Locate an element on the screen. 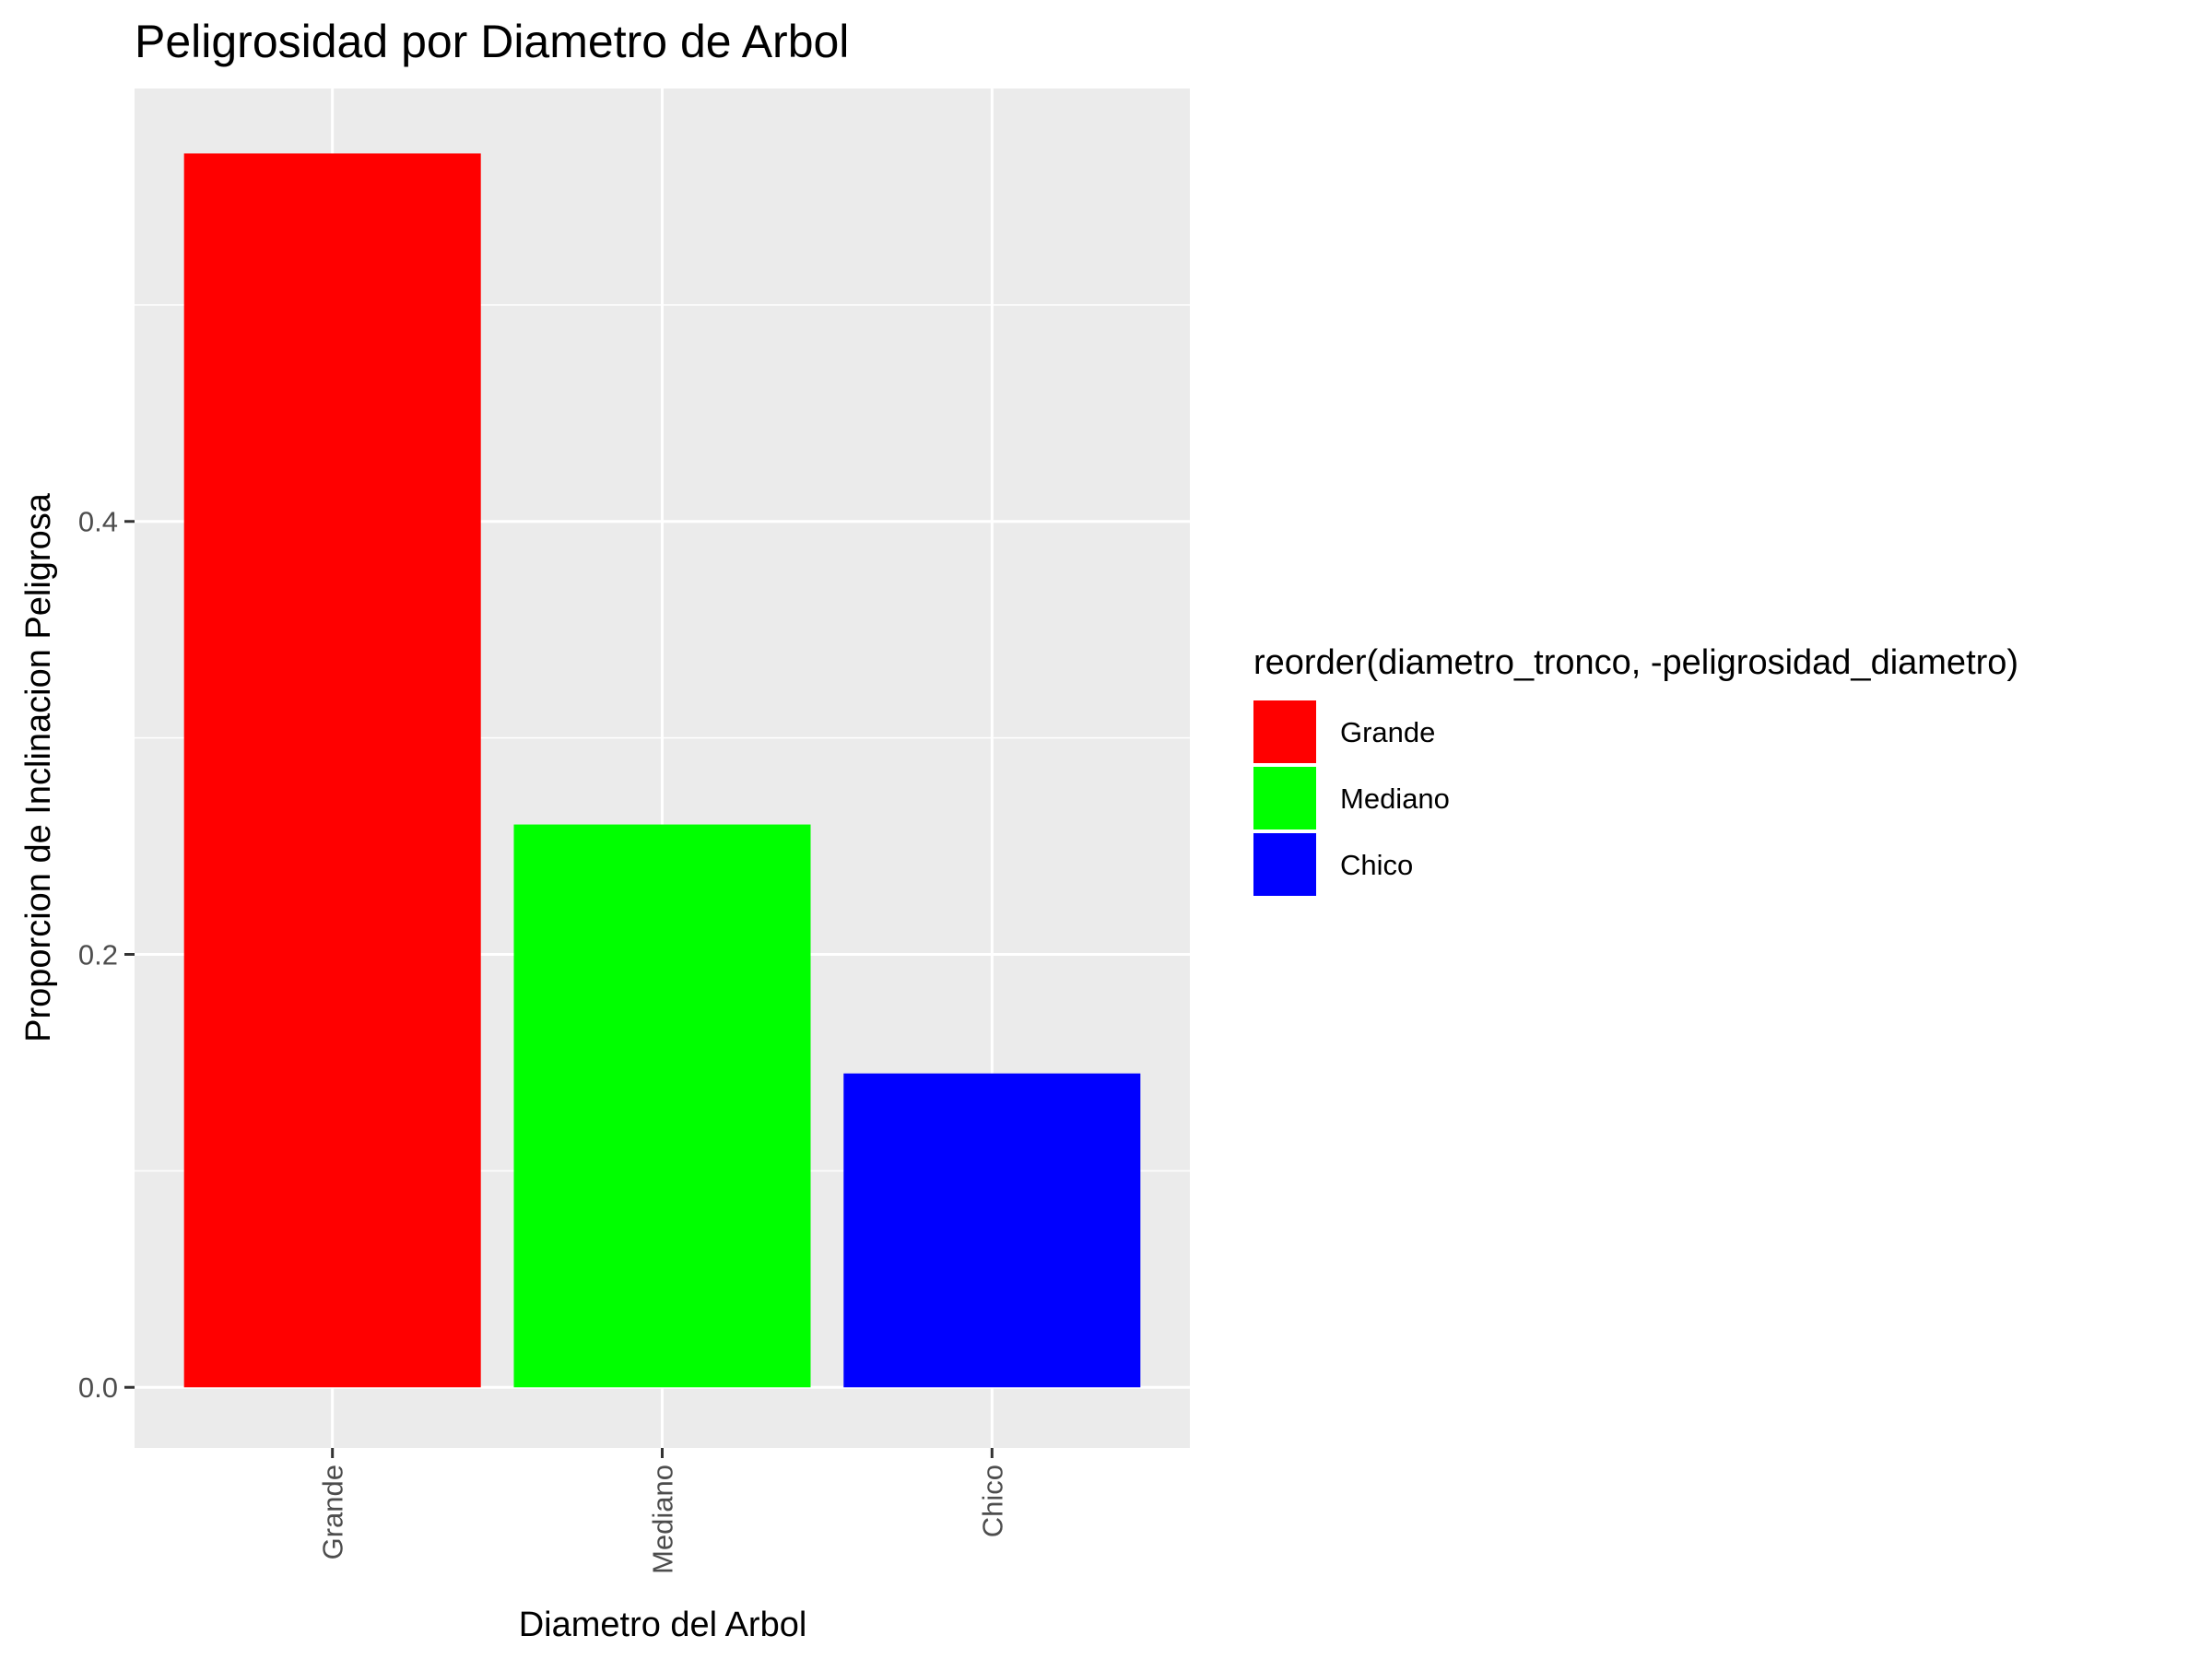 This screenshot has height=1659, width=2212. x-tick-label: Grande is located at coordinates (333, 1512).